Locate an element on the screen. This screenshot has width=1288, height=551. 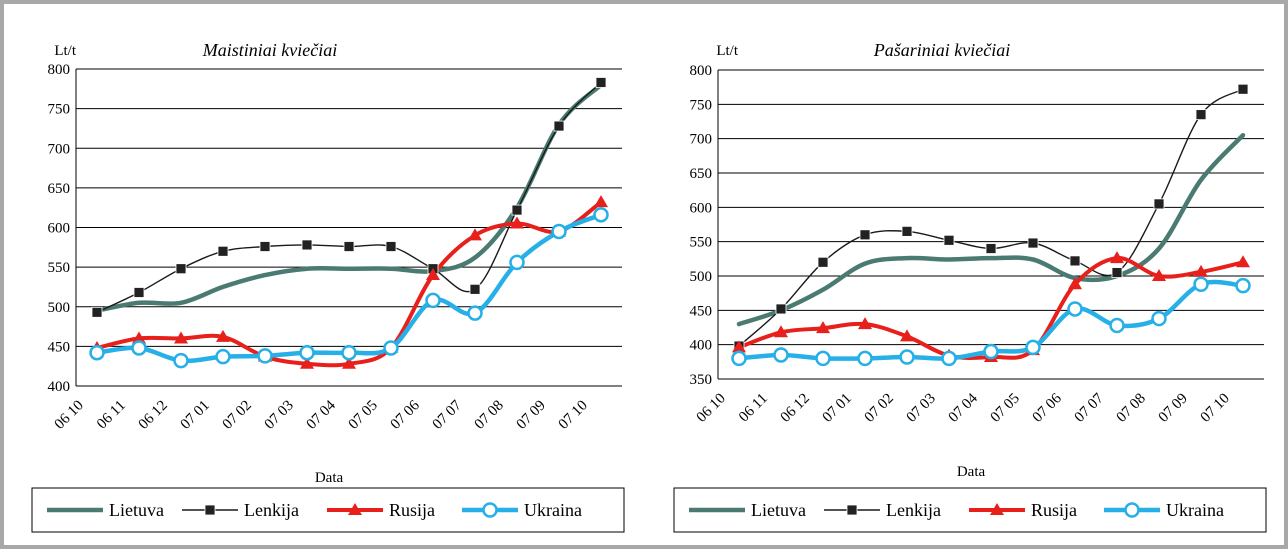
y-tick-label: 350 is located at coordinates (701, 380).